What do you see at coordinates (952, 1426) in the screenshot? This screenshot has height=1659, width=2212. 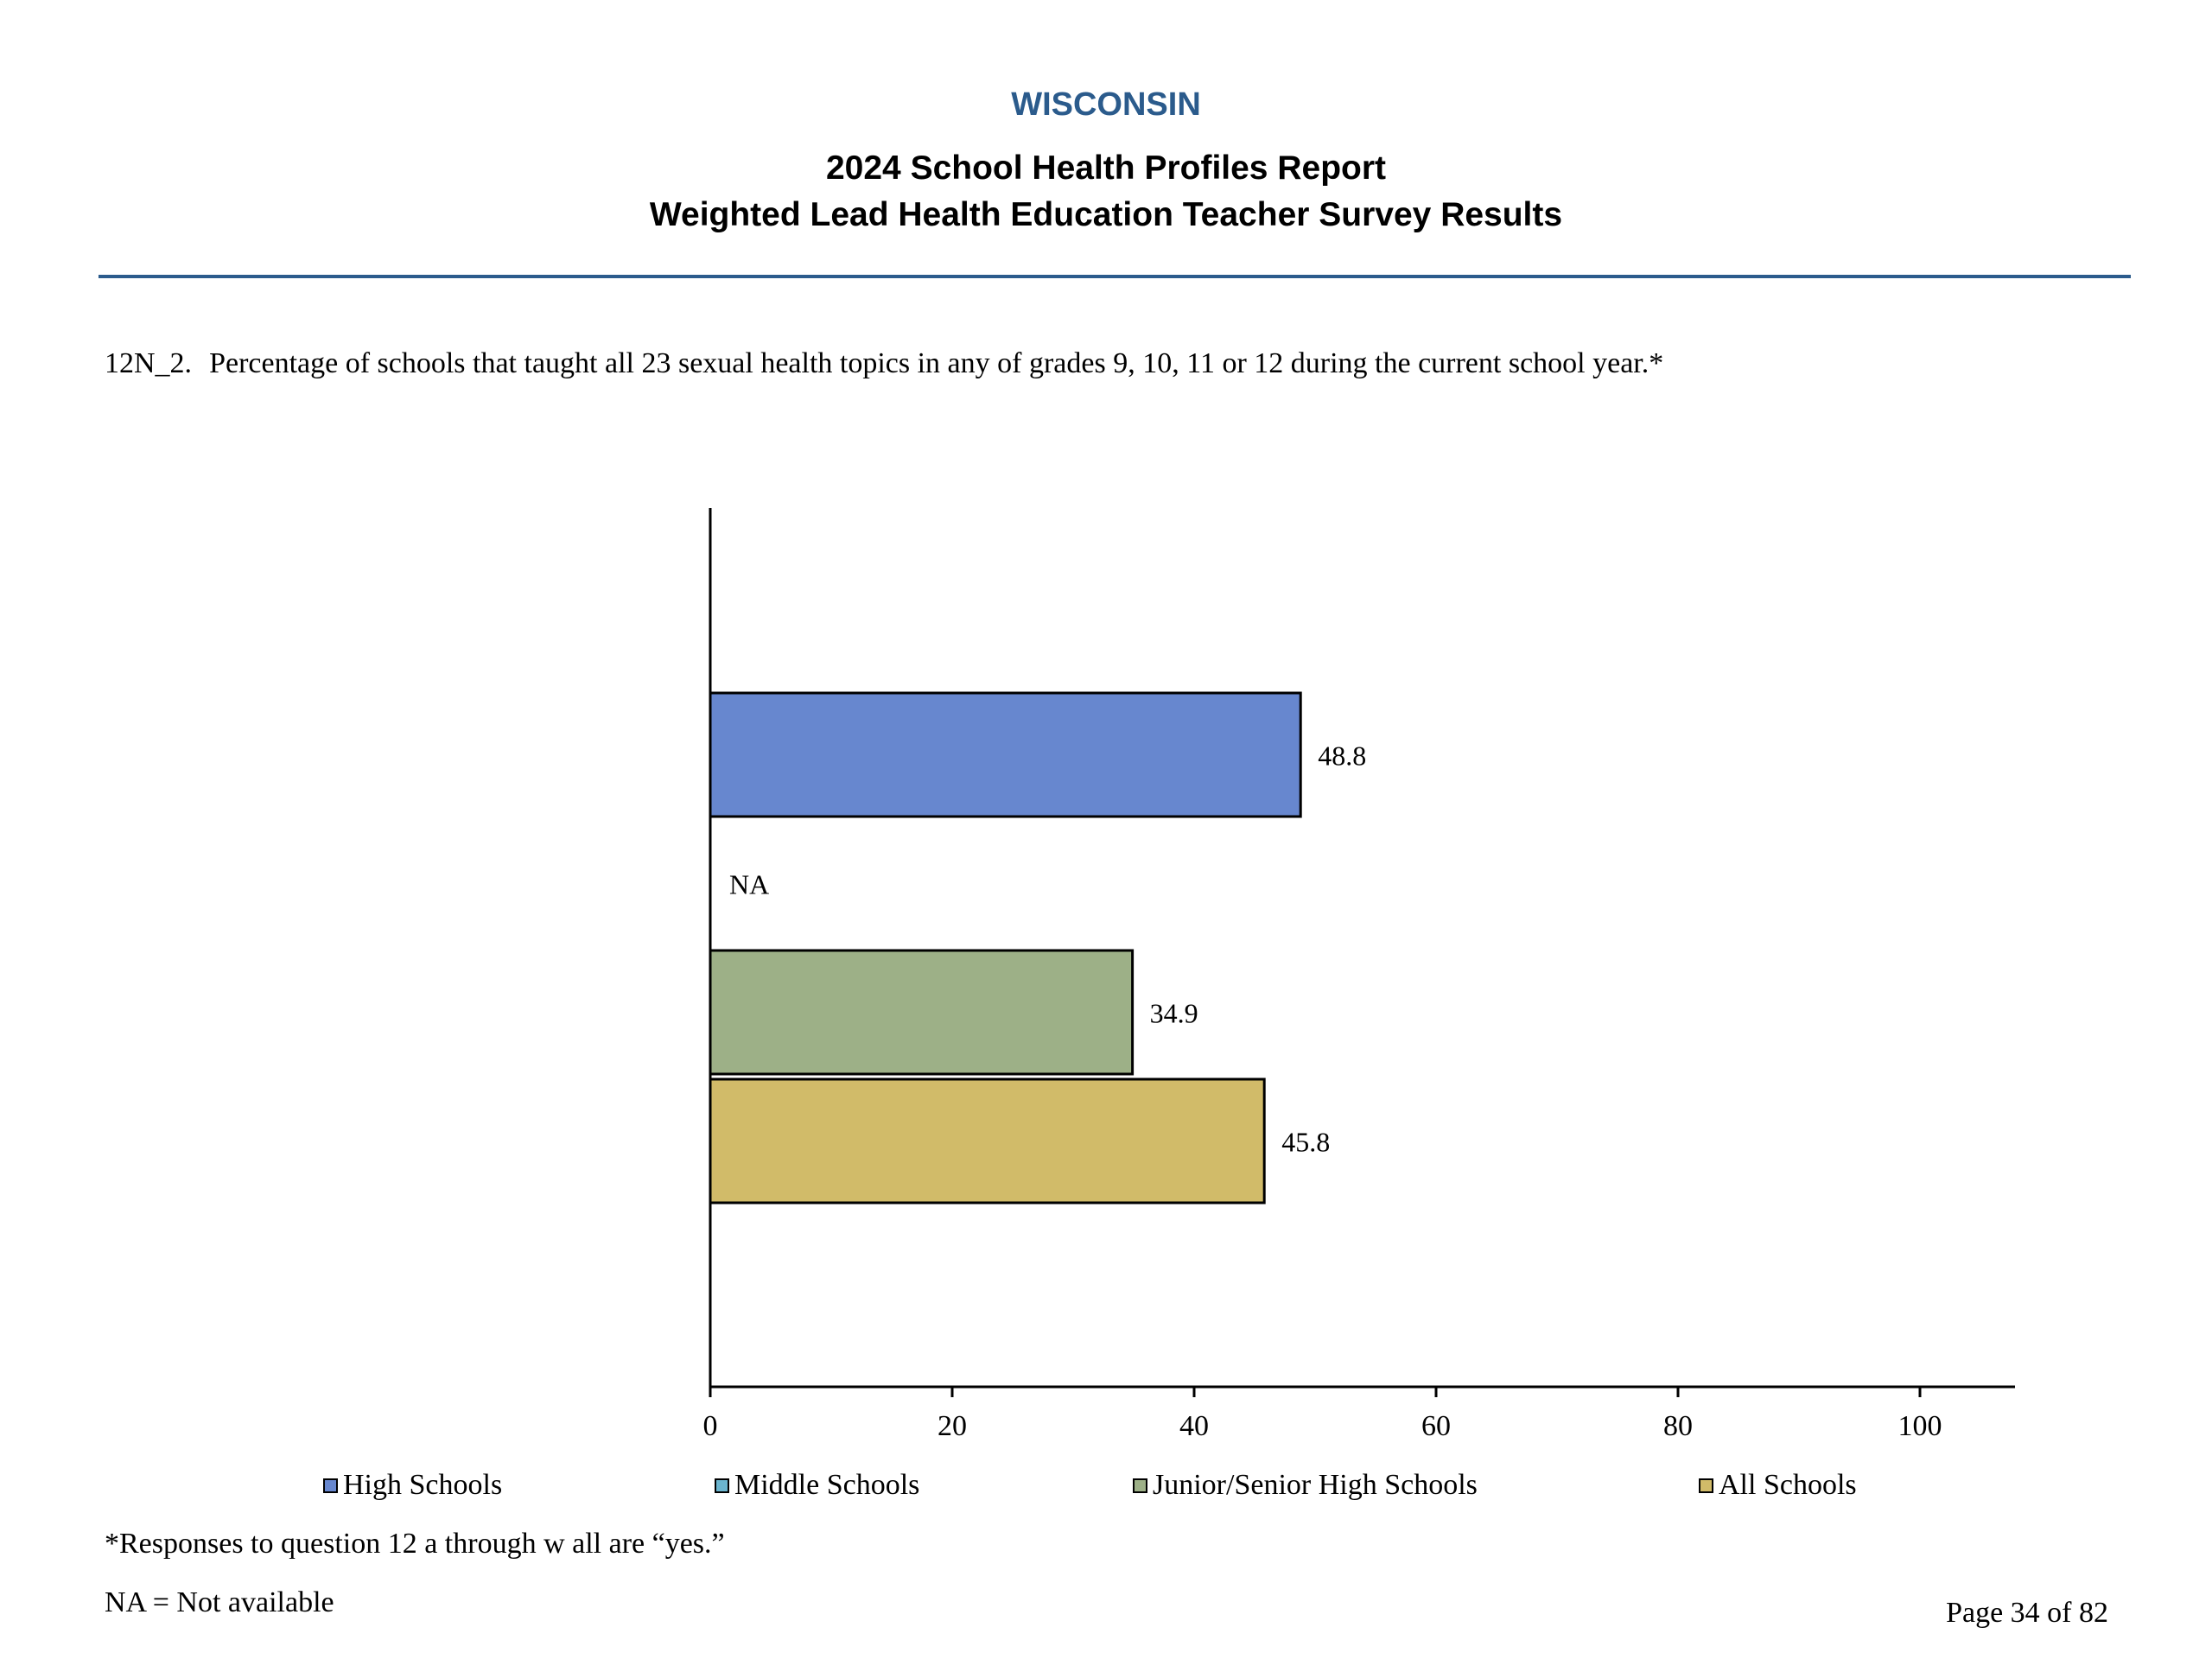 I see `x-tick-label: 20` at bounding box center [952, 1426].